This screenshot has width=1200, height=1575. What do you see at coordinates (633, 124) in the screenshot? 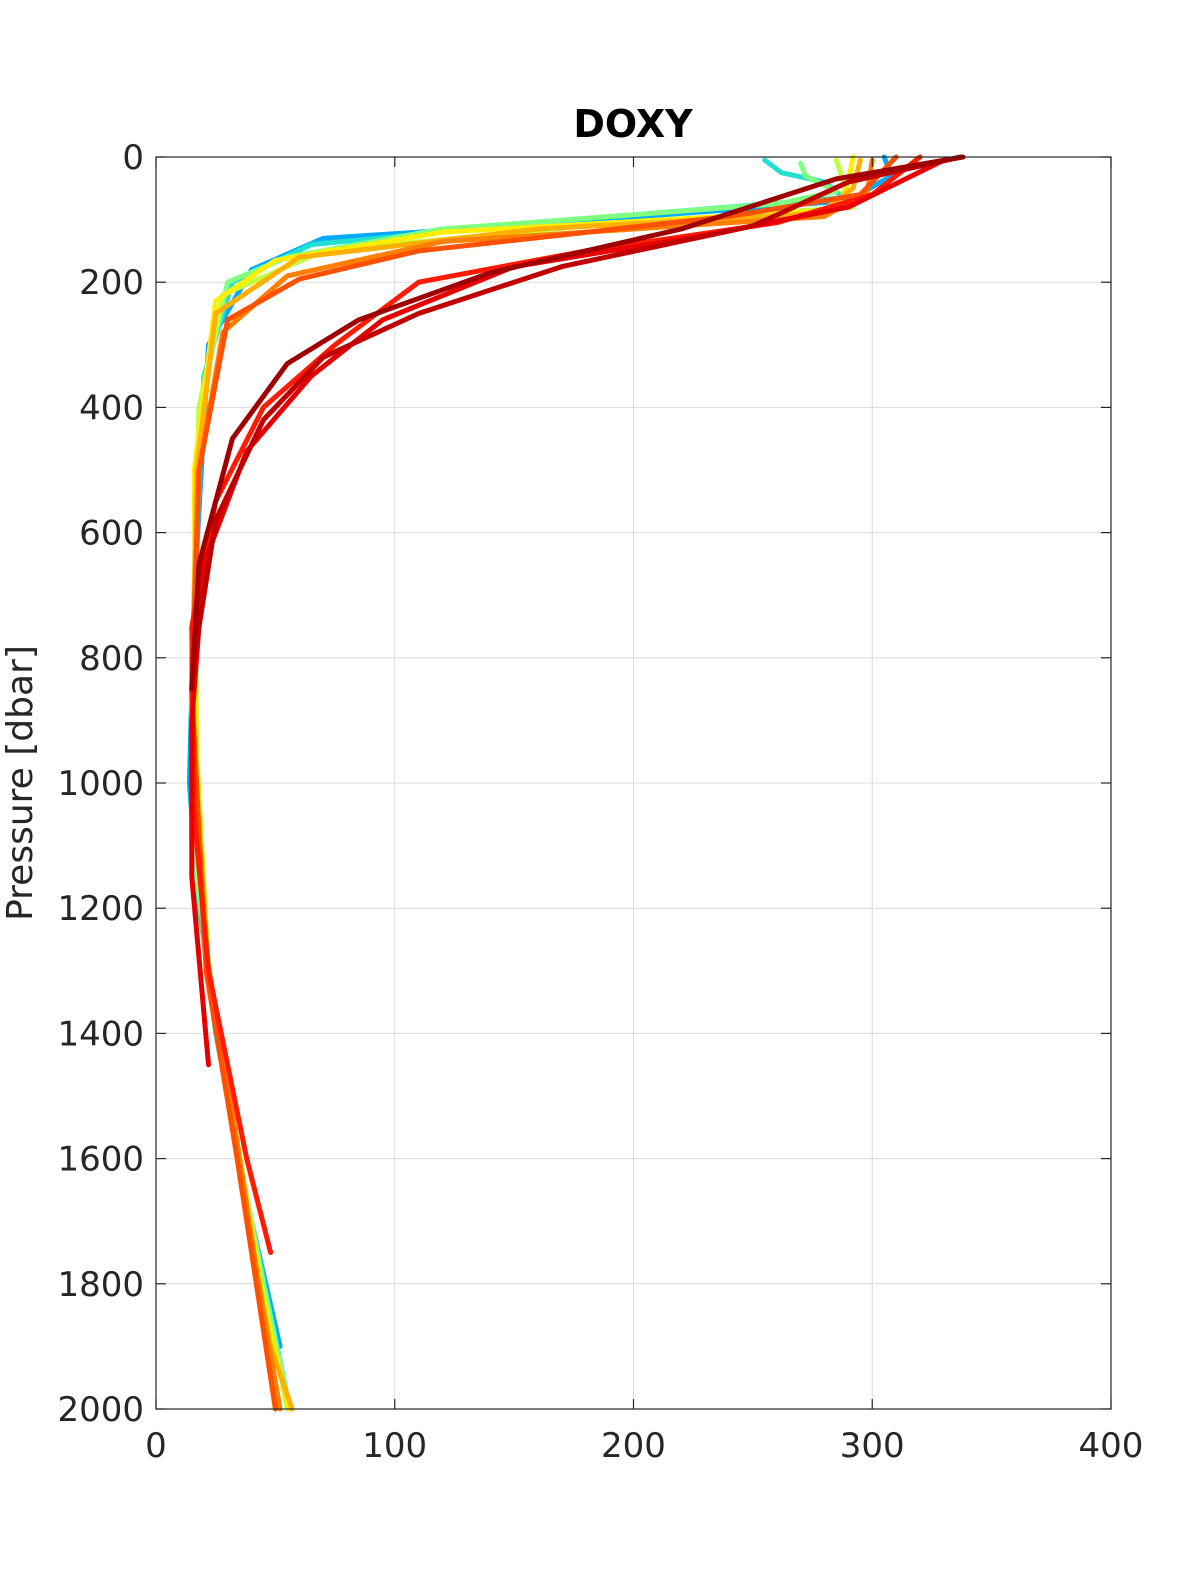
I see `chart-title: DOXY` at bounding box center [633, 124].